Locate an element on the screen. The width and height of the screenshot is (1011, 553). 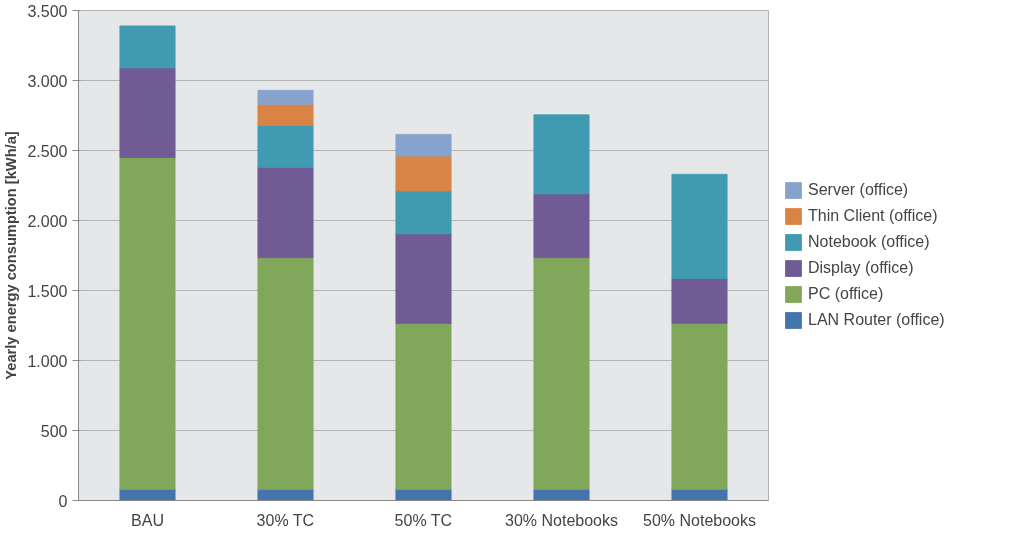
x-tick-label: 50% Notebooks is located at coordinates (699, 520).